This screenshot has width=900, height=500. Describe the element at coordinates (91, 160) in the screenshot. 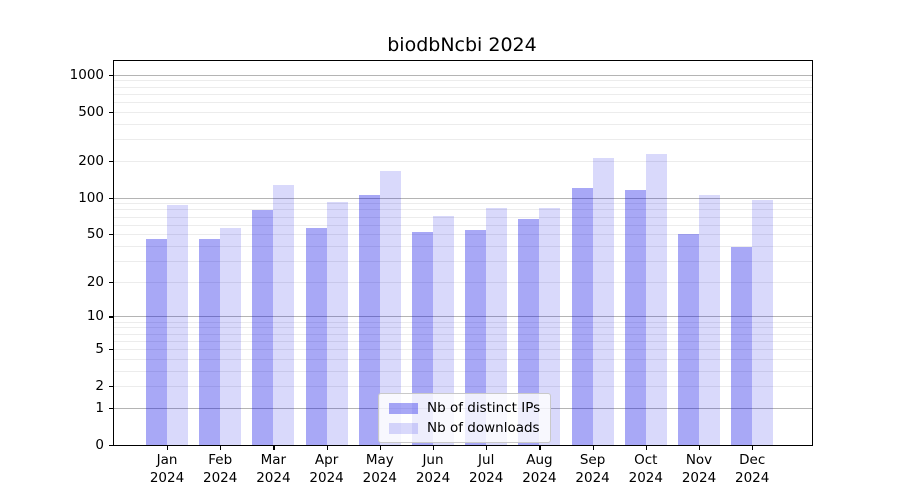

I see `y-tick-label-200: 200` at that location.